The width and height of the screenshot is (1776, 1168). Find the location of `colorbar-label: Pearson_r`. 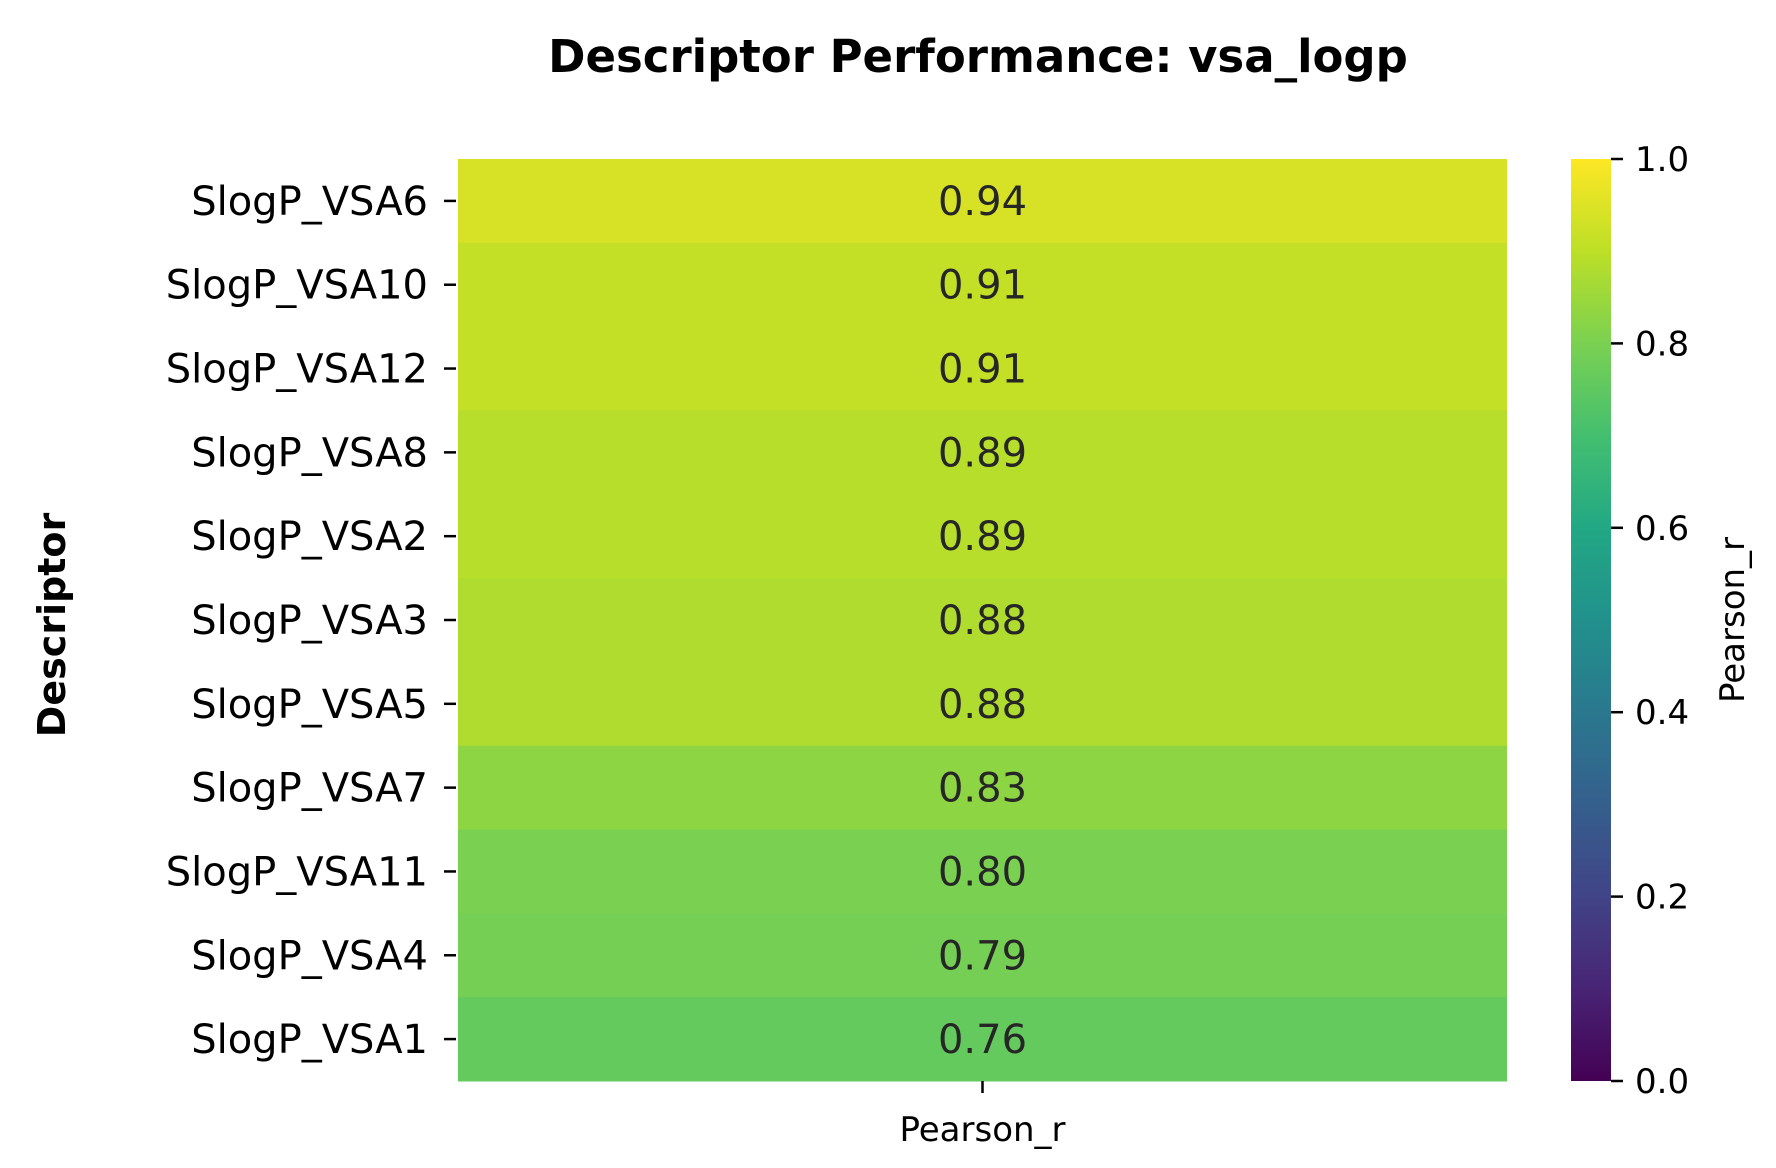

colorbar-label: Pearson_r is located at coordinates (1733, 620).